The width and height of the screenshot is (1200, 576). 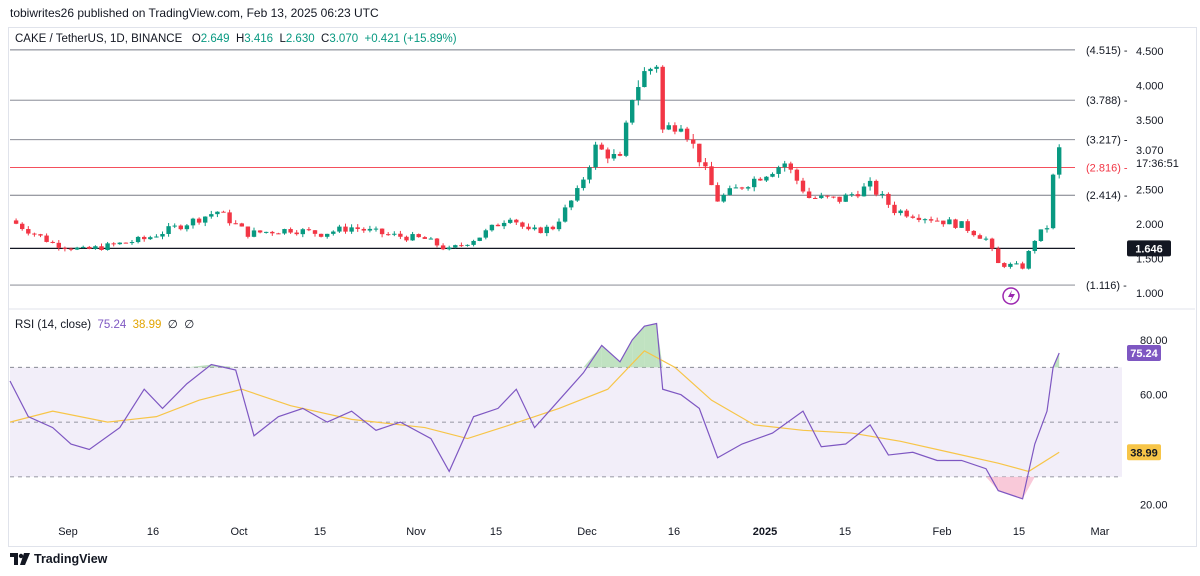 I want to click on brand-name: TradingView, so click(x=71, y=559).